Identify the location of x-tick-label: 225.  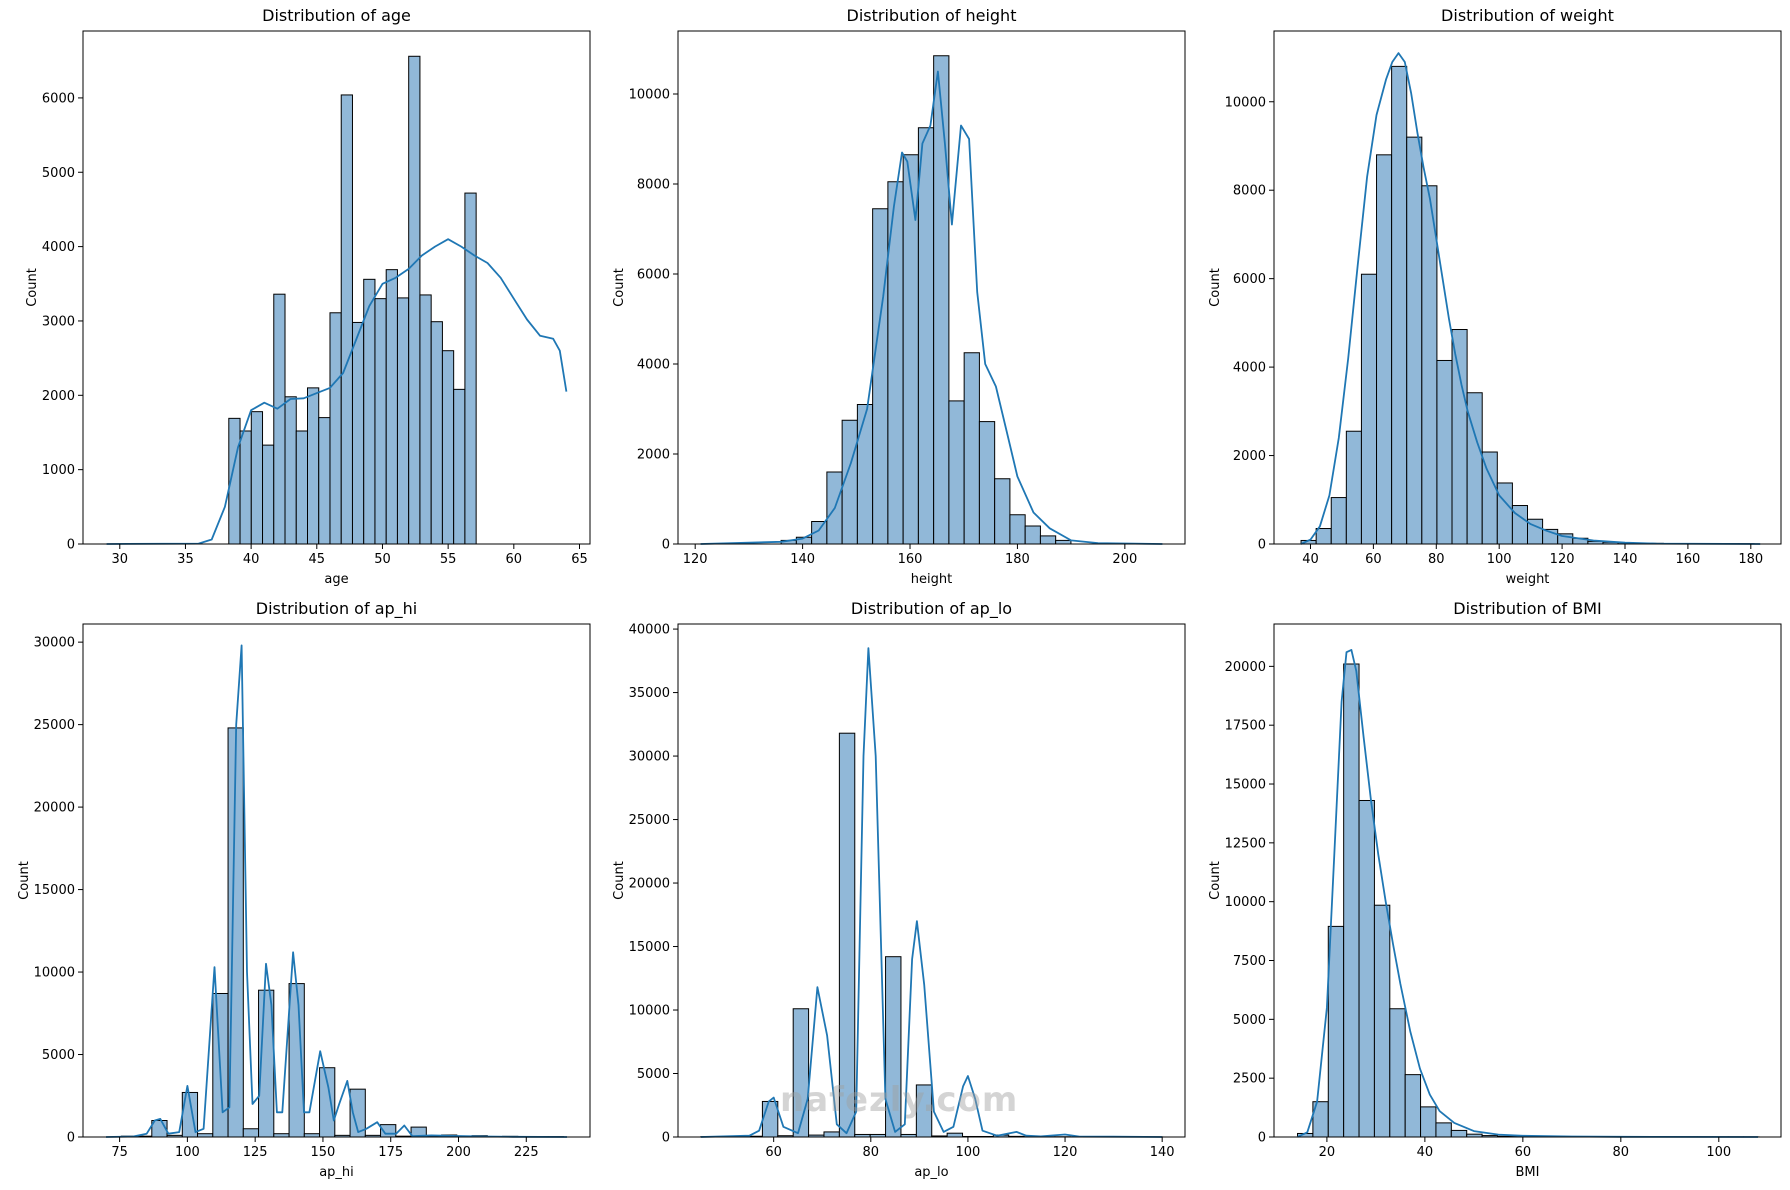
(526, 1152).